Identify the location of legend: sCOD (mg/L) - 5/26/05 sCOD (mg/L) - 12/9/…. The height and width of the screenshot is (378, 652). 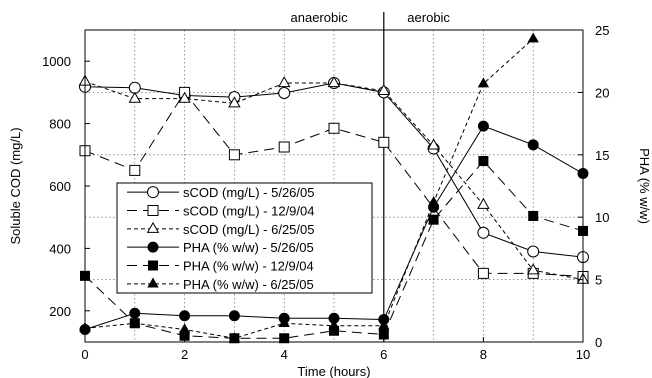
(244, 238).